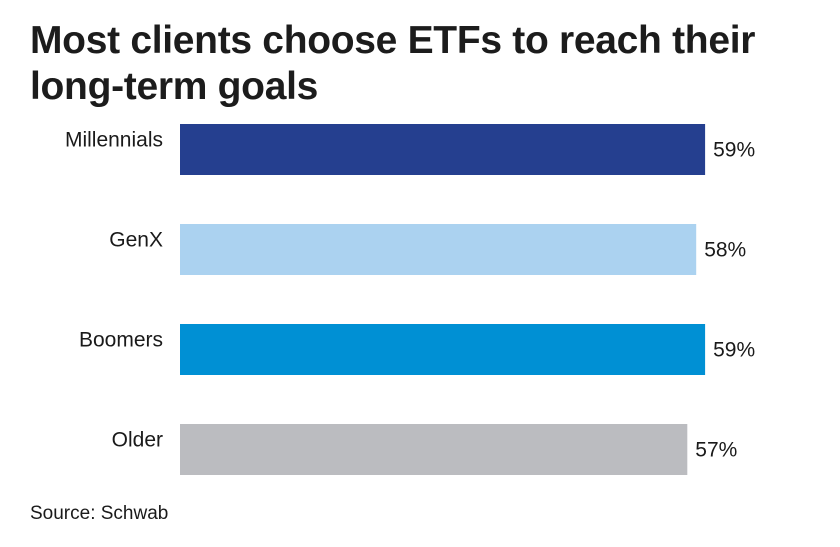 The width and height of the screenshot is (840, 547). What do you see at coordinates (734, 150) in the screenshot?
I see `value-label-millennials: 59%` at bounding box center [734, 150].